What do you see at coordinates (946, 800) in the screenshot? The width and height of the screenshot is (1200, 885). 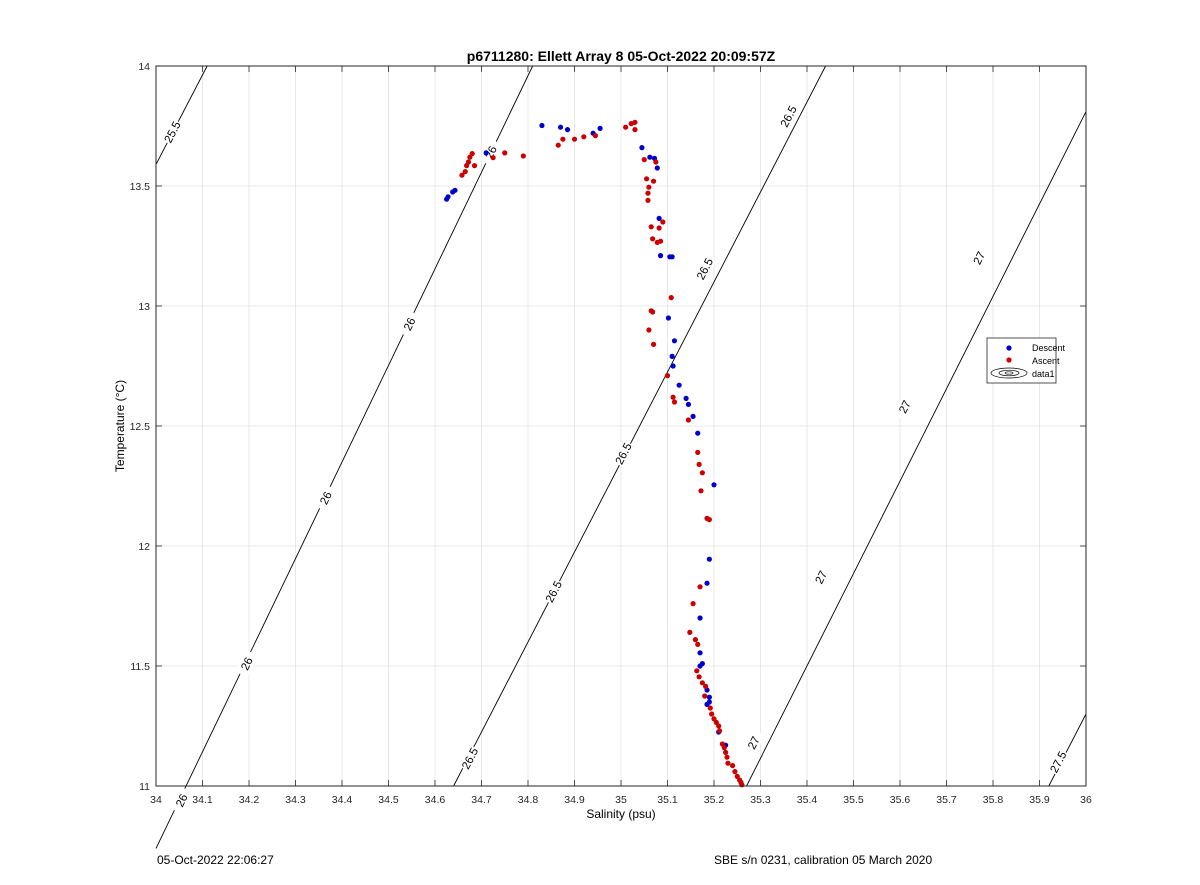 I see `x-tick-label: 35.7` at bounding box center [946, 800].